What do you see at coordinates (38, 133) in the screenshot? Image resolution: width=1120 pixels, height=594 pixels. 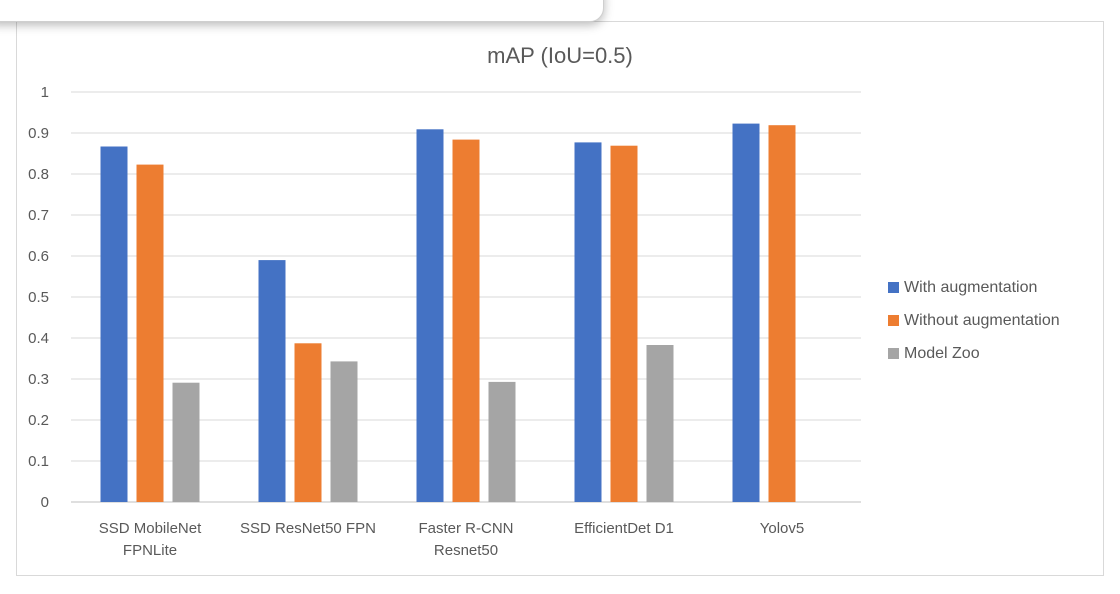 I see `y-tick-label: 0.9` at bounding box center [38, 133].